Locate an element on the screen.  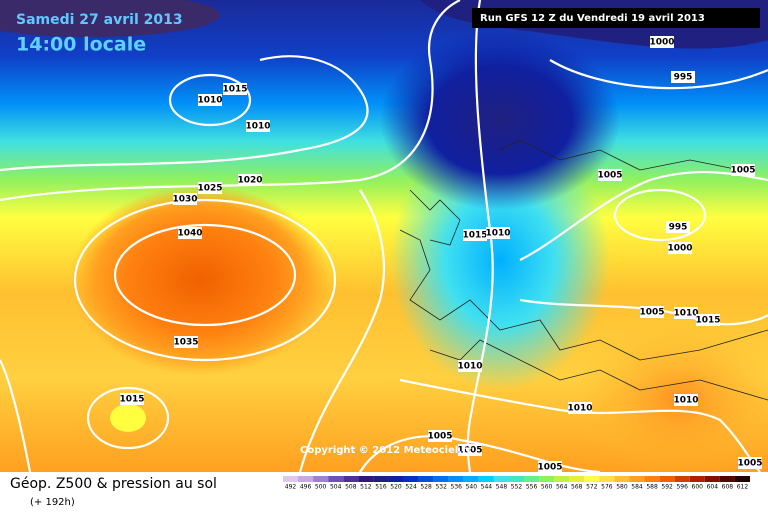
scale-label: 512 is located at coordinates (366, 487).